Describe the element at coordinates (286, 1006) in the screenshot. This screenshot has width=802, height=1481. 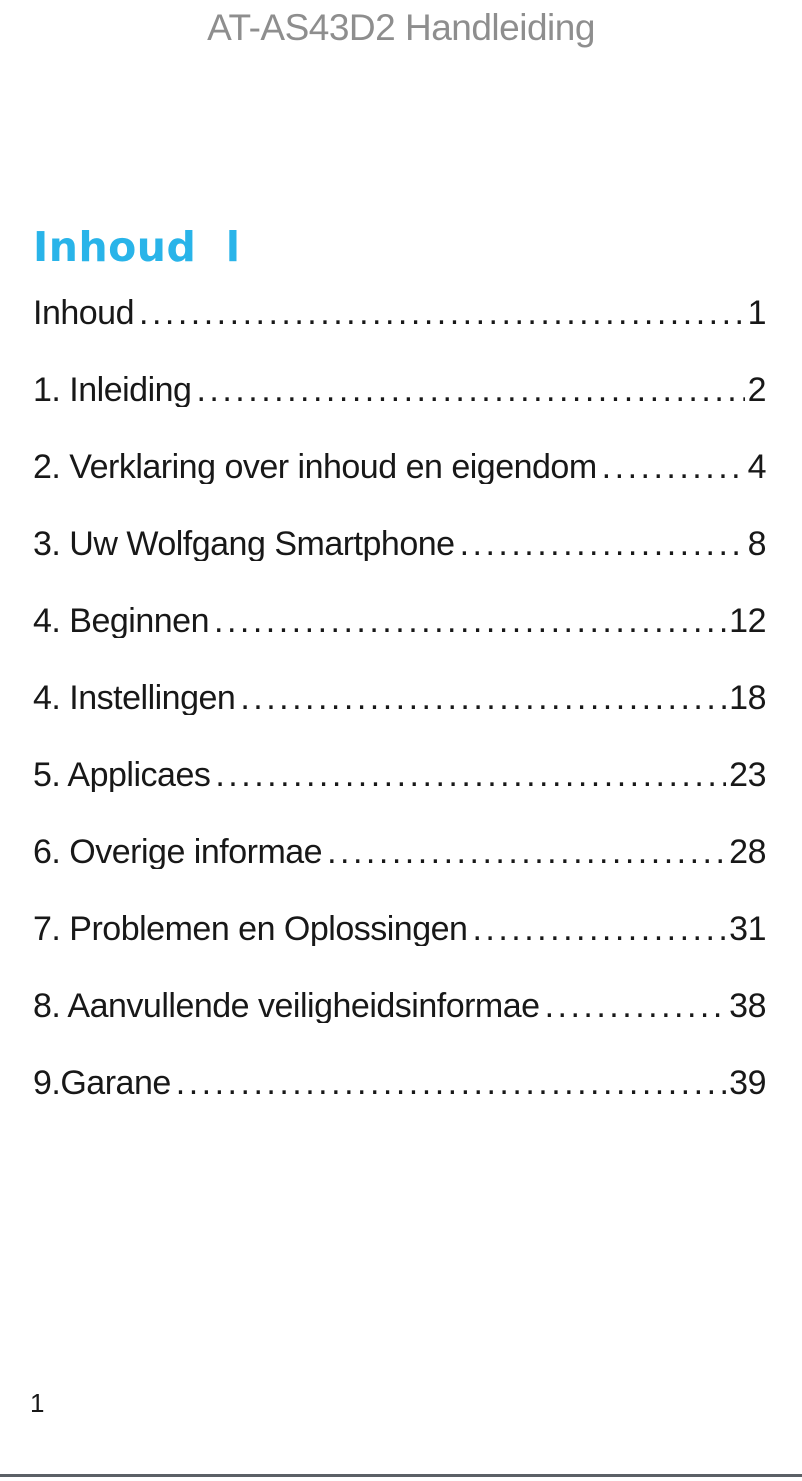
I see `toc-entry-title: 8. Aanvullende veiligheidsinformae` at that location.